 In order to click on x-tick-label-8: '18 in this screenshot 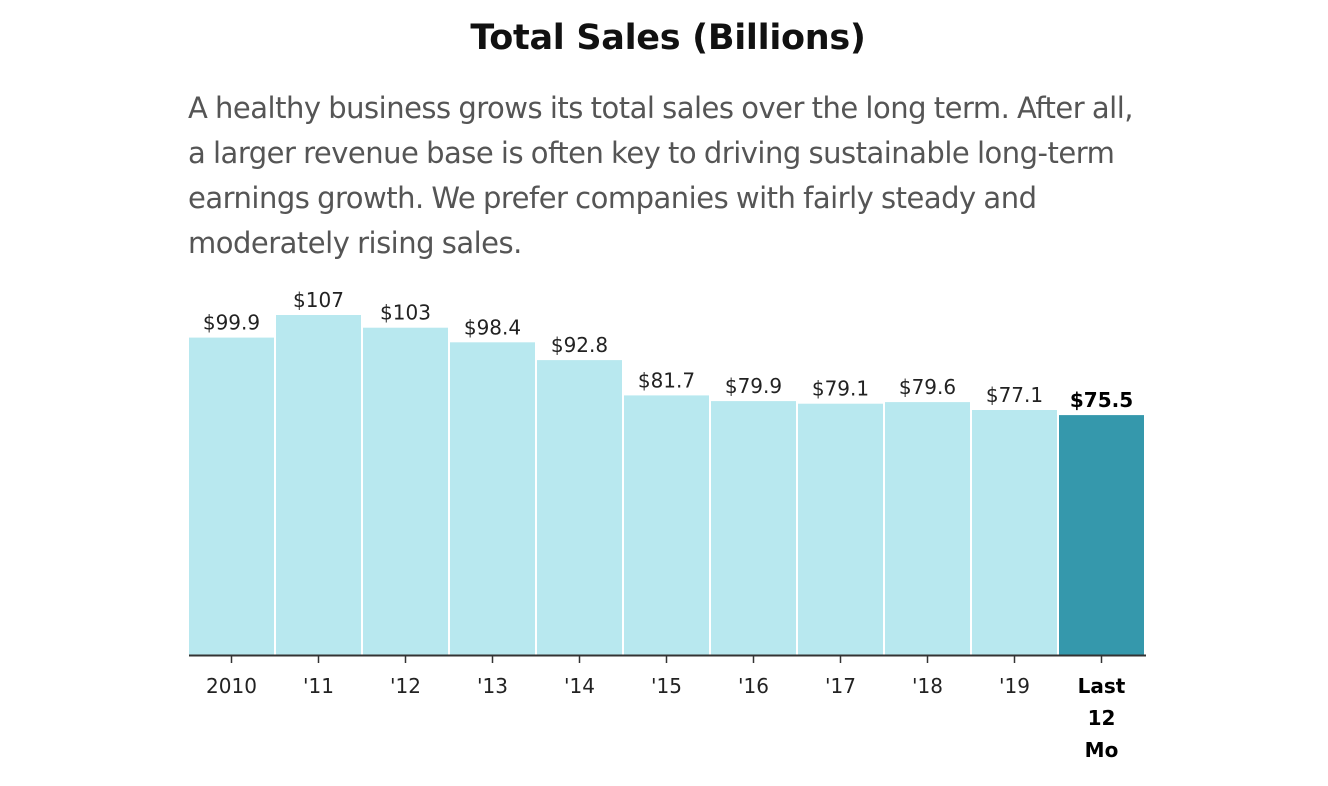, I will do `click(927, 686)`.